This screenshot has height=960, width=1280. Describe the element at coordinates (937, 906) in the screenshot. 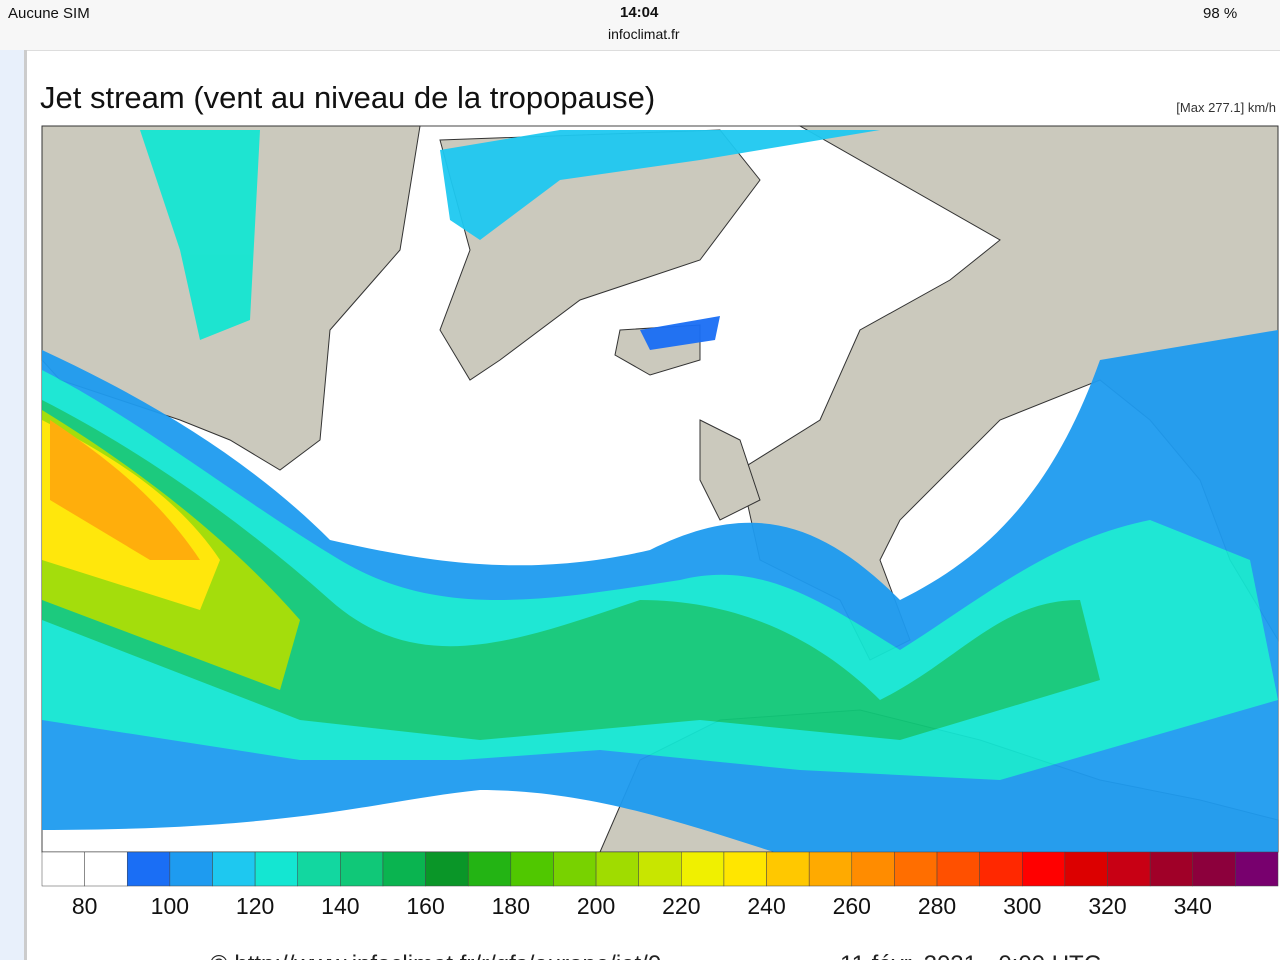

I see `legend-label: 280` at that location.